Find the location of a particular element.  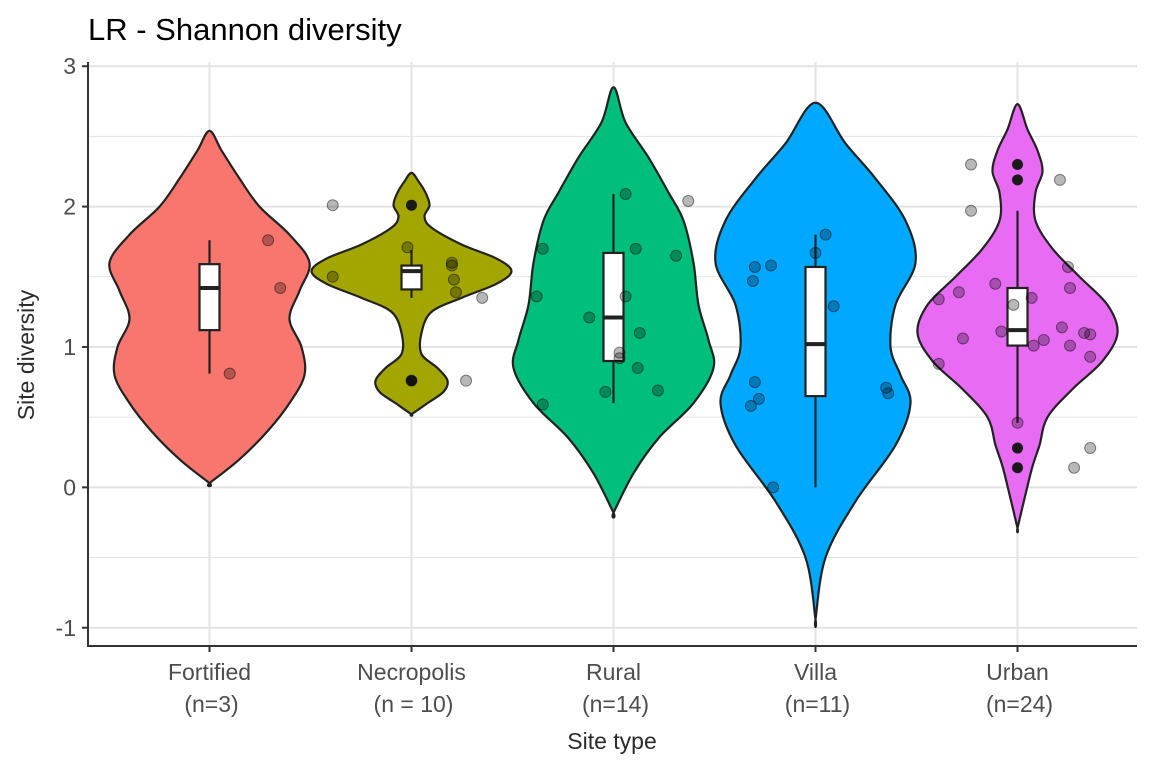

x-tick-label-count: (n=11) is located at coordinates (817, 704).